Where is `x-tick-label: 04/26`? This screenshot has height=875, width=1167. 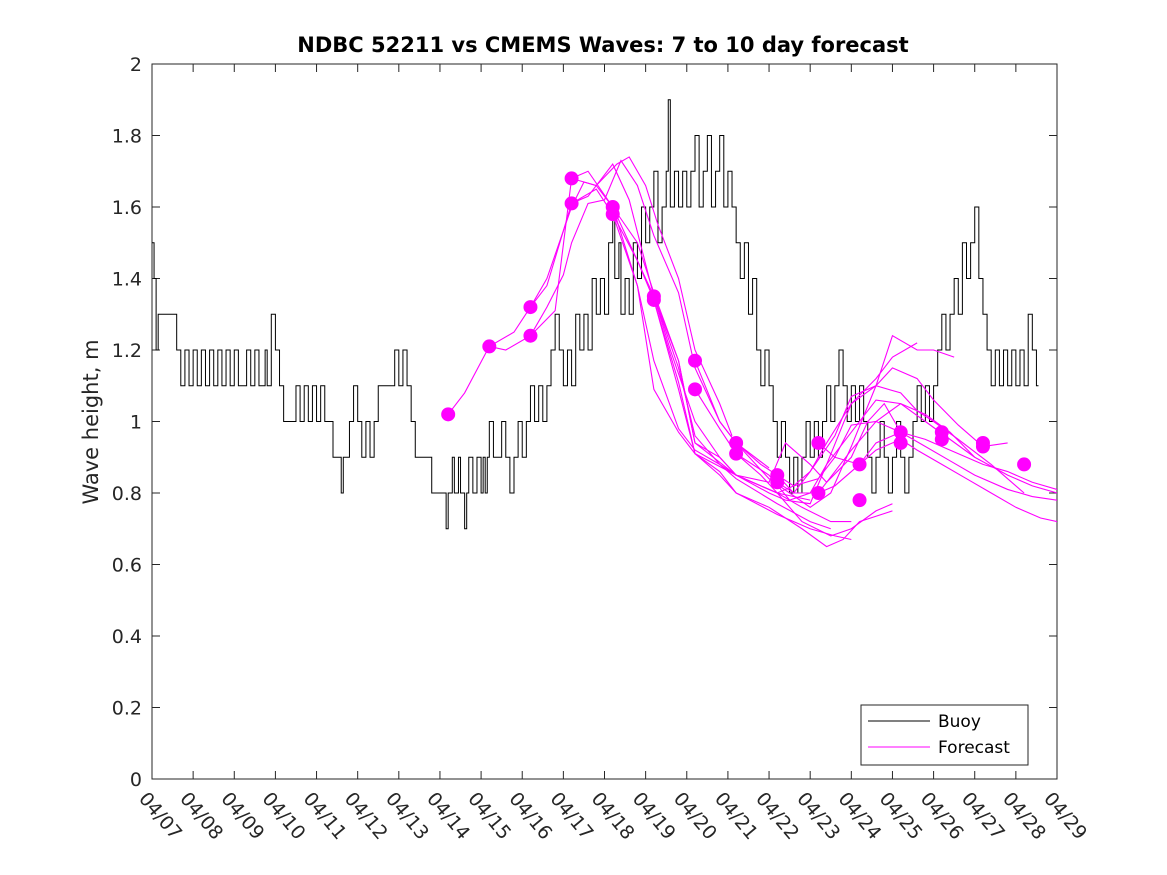
x-tick-label: 04/26 is located at coordinates (942, 816).